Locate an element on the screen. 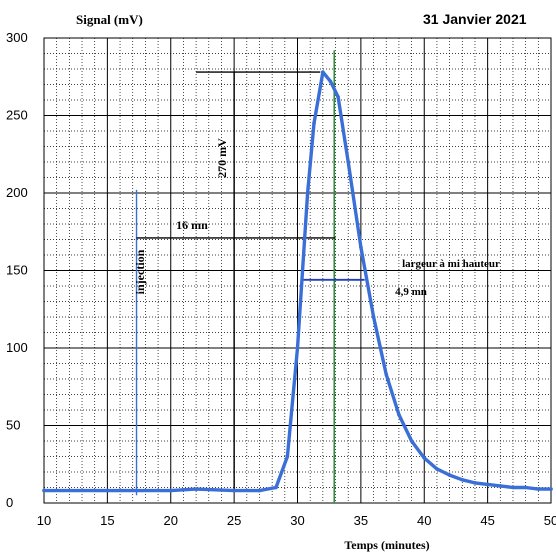  y-tick-label: 200 is located at coordinates (17, 192).